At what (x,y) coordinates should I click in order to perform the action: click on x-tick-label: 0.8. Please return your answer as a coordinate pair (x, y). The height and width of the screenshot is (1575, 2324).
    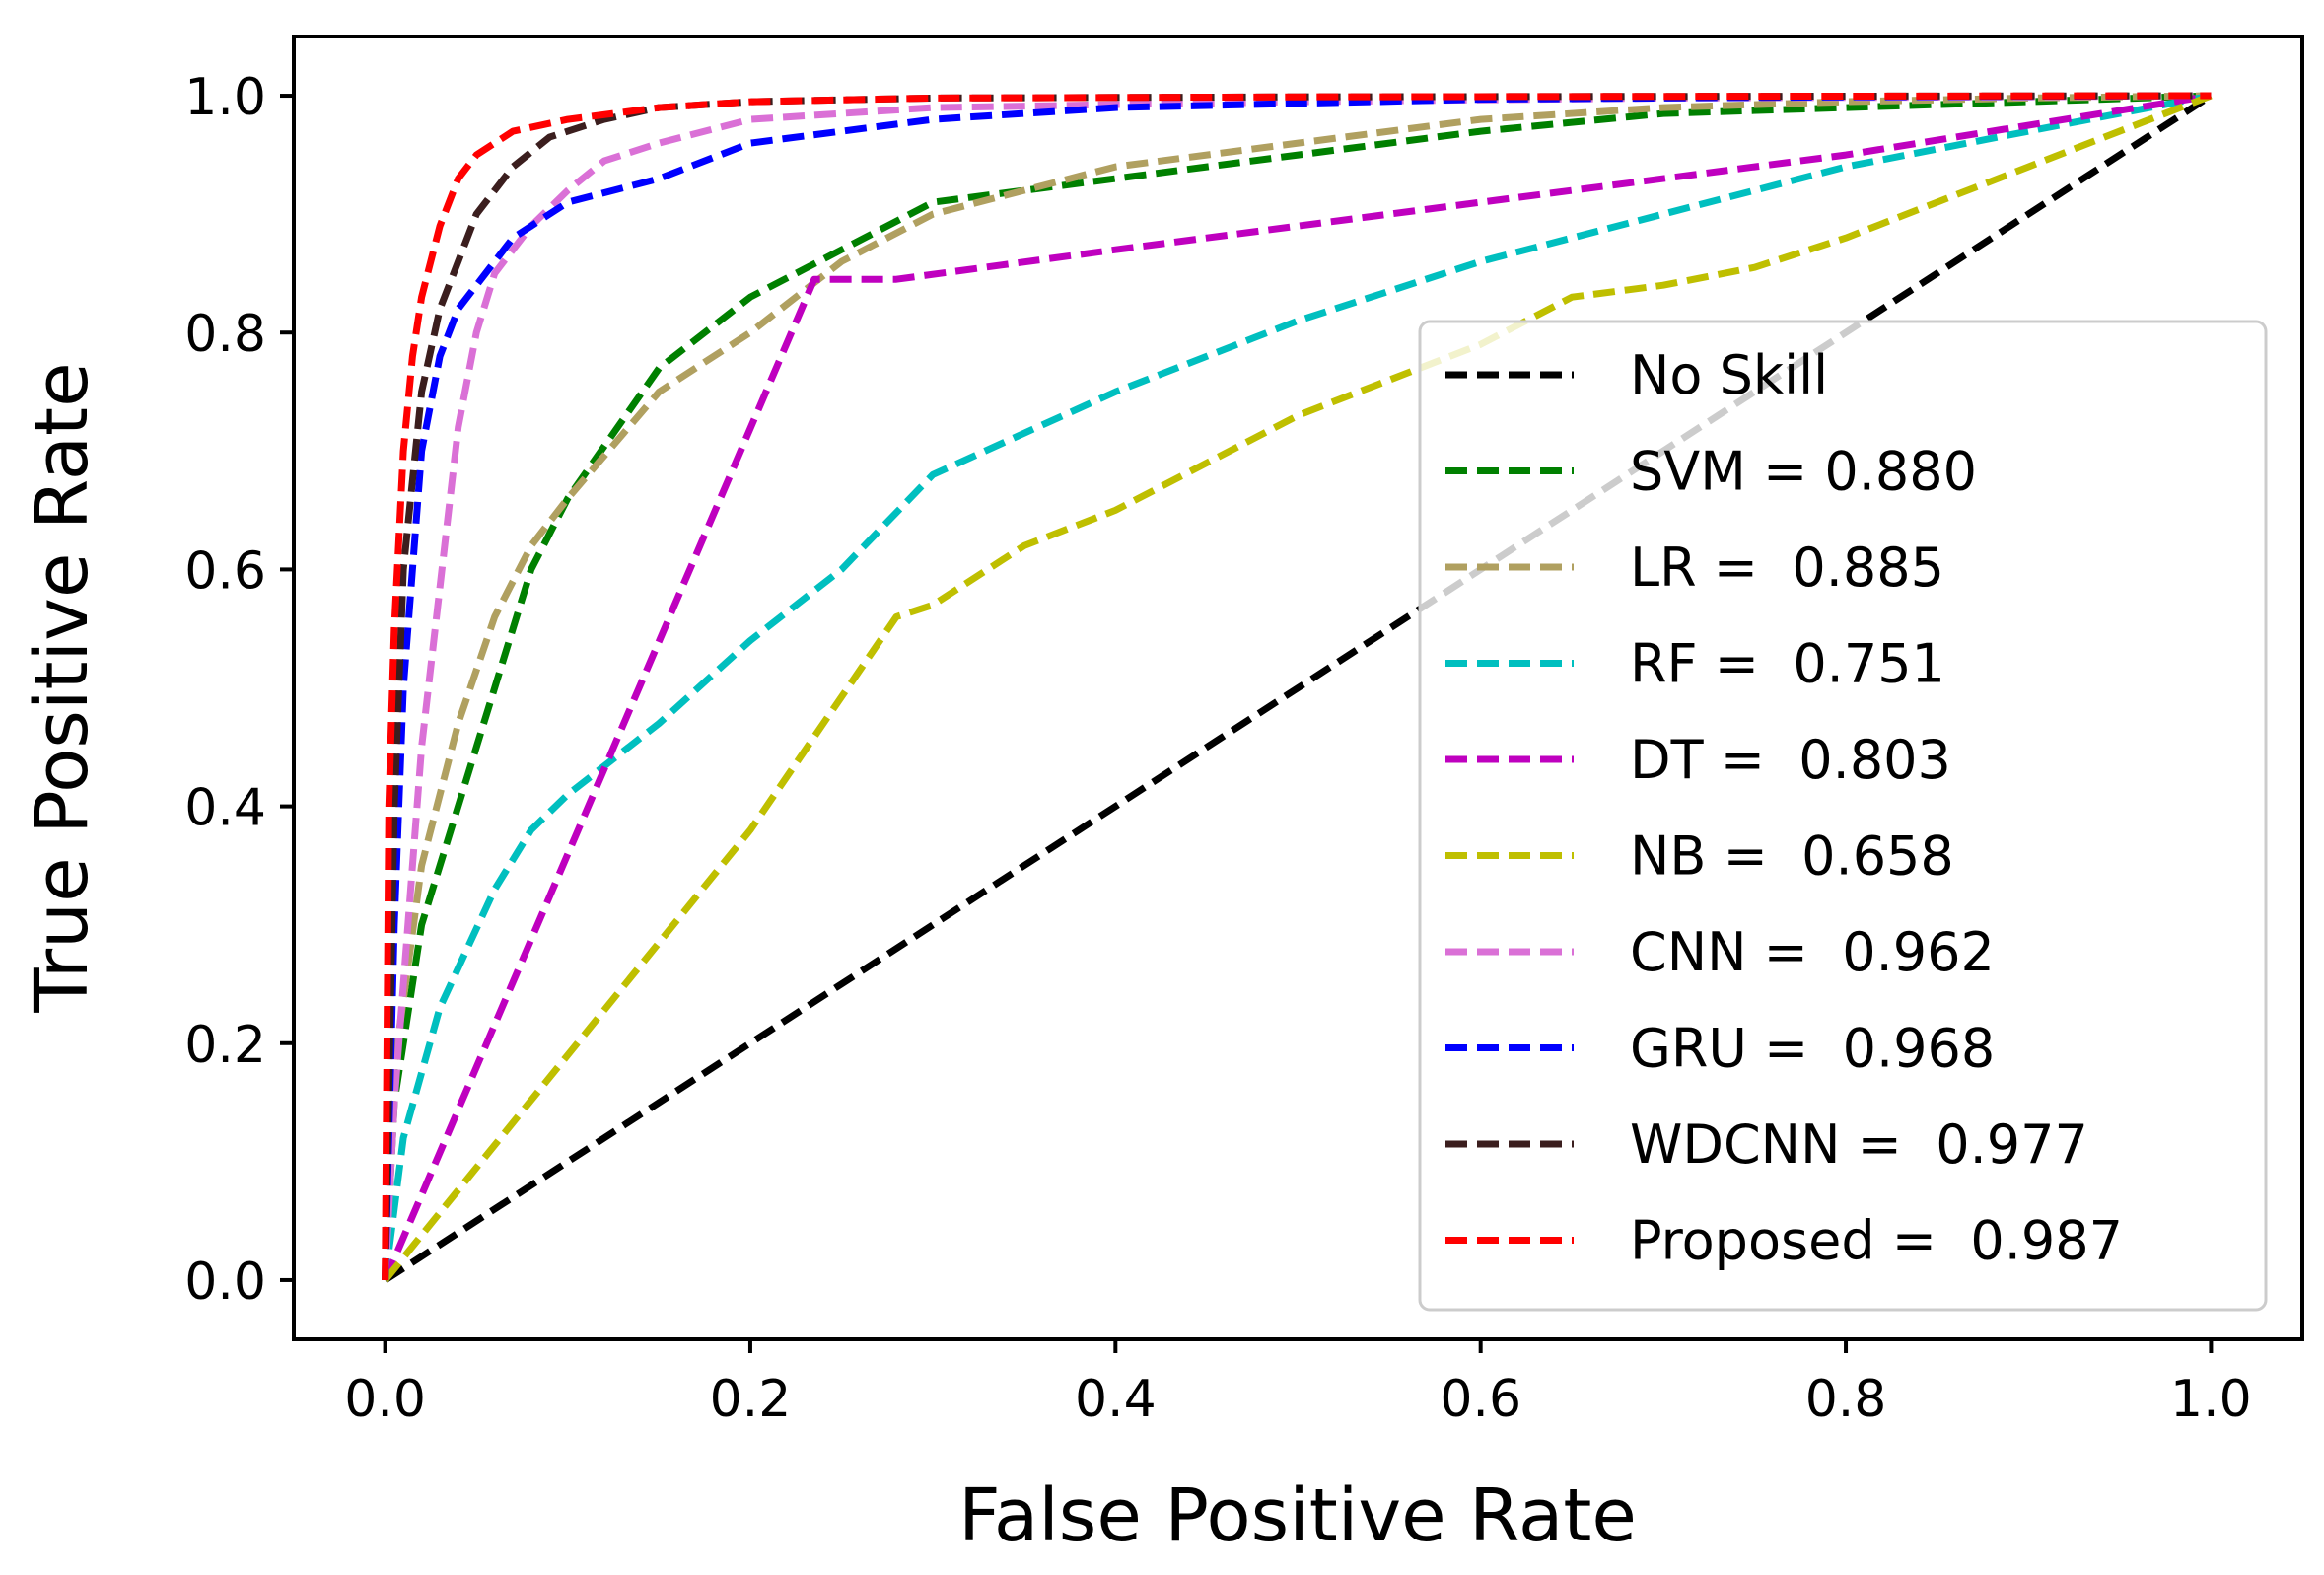
    Looking at the image, I should click on (1846, 1399).